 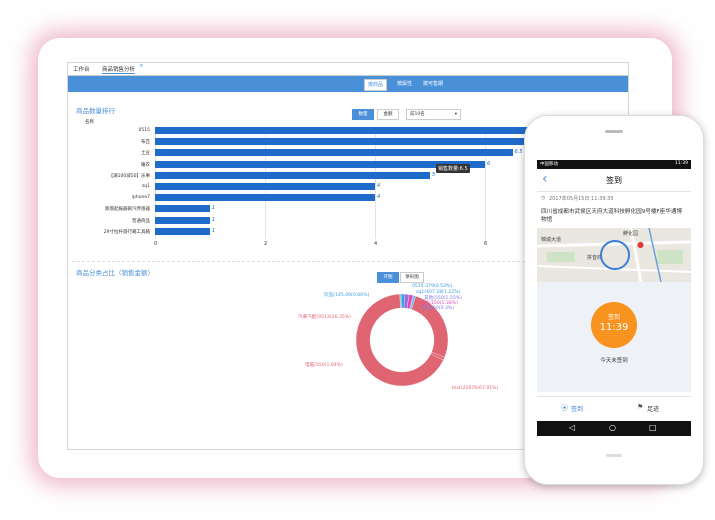 I want to click on donut-slice-label: zq1(407.28(1.22%), so click(x=438, y=292).